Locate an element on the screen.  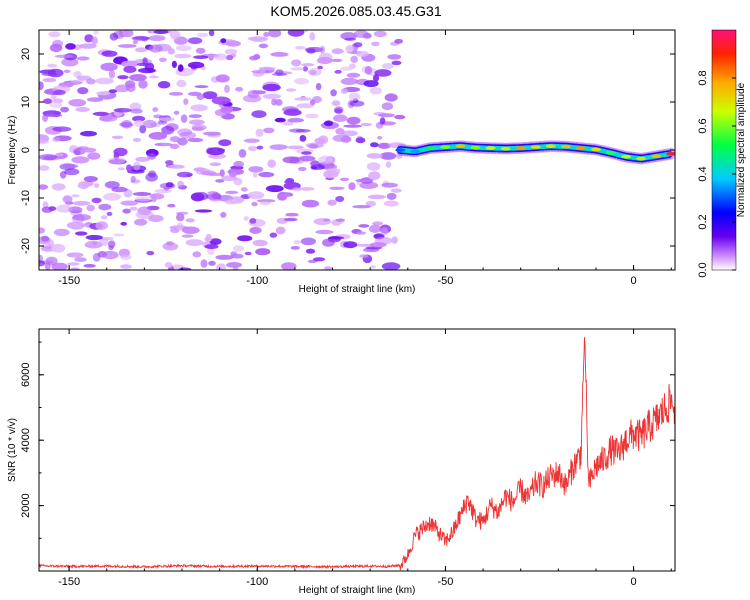
colorbar-ticks: 0.0 0.2 0.4 0.6 0.8 is located at coordinates (716, 174).